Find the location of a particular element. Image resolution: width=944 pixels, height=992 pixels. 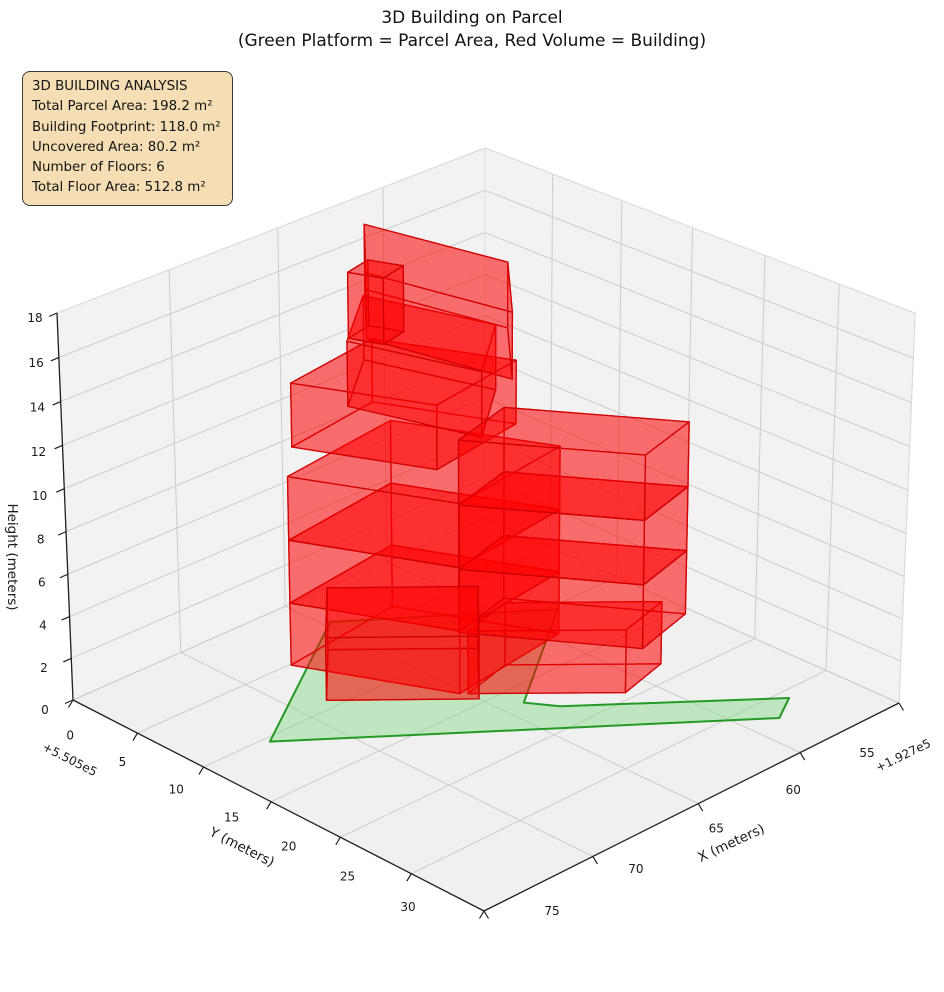

parcel-polygon is located at coordinates (529, 675).